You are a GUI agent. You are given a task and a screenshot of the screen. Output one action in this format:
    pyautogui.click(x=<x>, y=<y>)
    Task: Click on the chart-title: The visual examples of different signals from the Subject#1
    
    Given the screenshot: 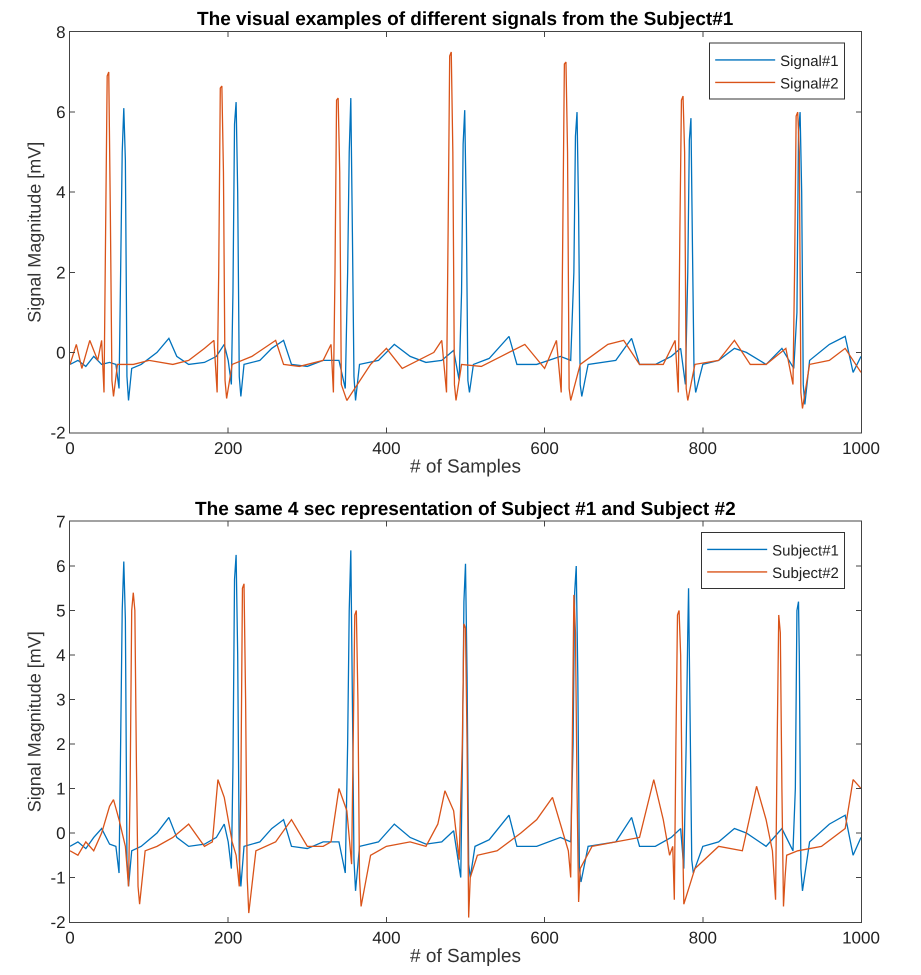 What is the action you would take?
    pyautogui.click(x=465, y=19)
    